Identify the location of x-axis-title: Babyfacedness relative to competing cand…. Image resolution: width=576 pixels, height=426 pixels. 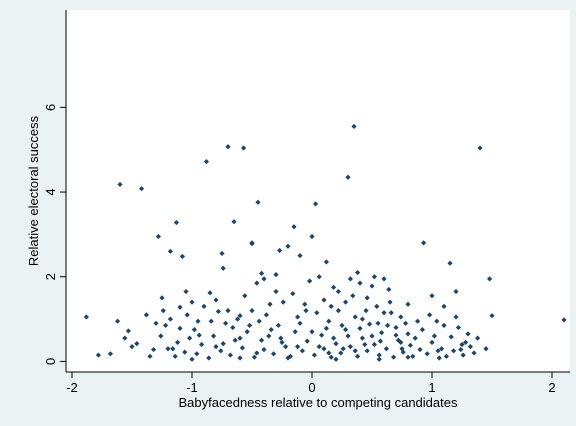
(318, 402).